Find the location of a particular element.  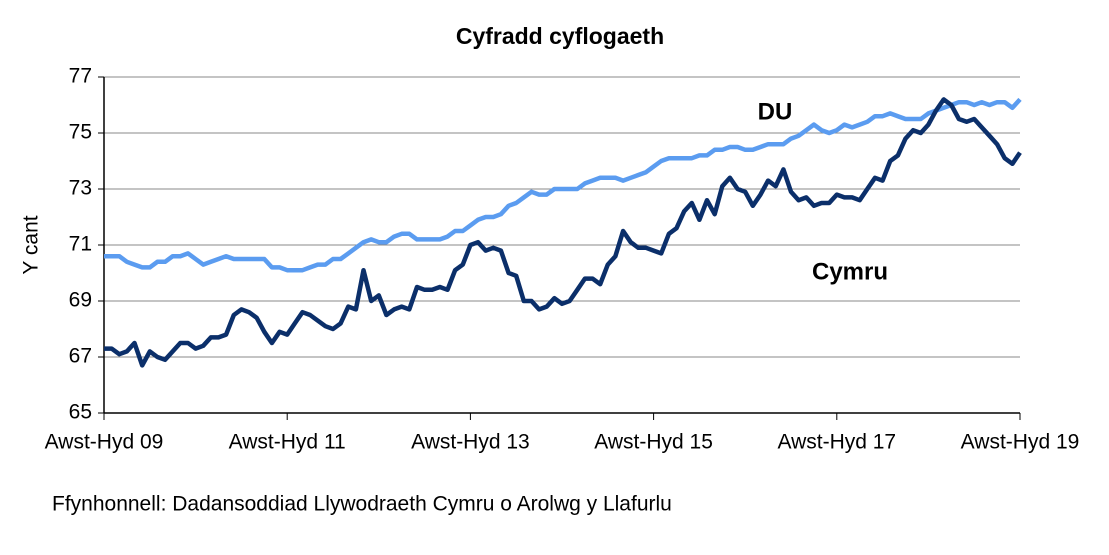

chart-title: Cyfradd cyflogaeth is located at coordinates (560, 36).